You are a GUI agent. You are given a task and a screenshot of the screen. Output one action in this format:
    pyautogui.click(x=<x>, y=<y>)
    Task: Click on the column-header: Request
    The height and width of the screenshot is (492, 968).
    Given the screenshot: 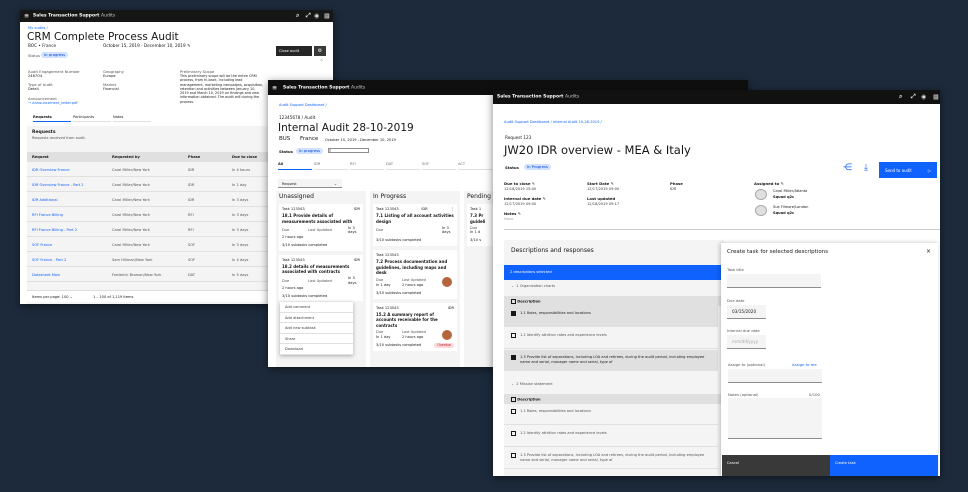 What is the action you would take?
    pyautogui.click(x=40, y=157)
    